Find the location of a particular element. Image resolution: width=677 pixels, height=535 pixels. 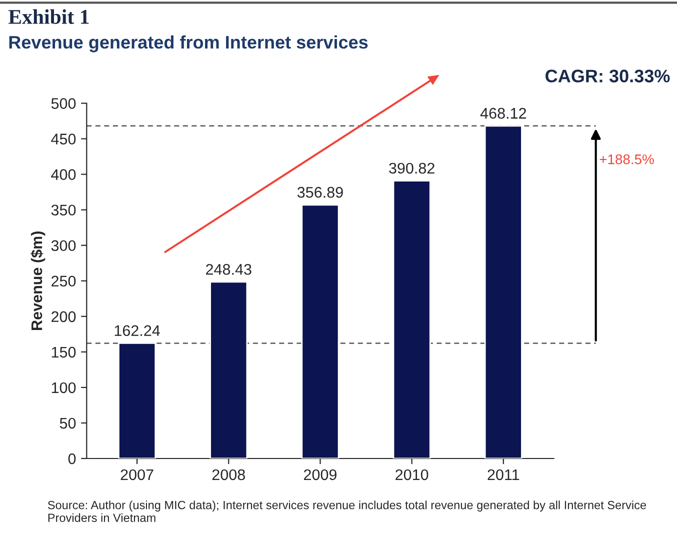

data-label: 468.12 is located at coordinates (503, 113).